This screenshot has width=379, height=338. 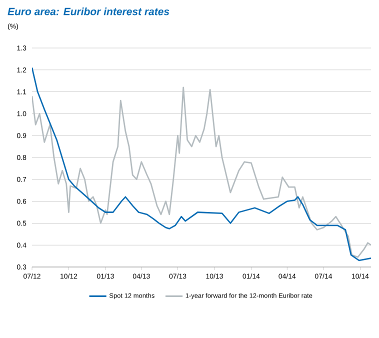 What do you see at coordinates (89, 12) in the screenshot?
I see `chart-title: Euro area: Euribor interest rates` at bounding box center [89, 12].